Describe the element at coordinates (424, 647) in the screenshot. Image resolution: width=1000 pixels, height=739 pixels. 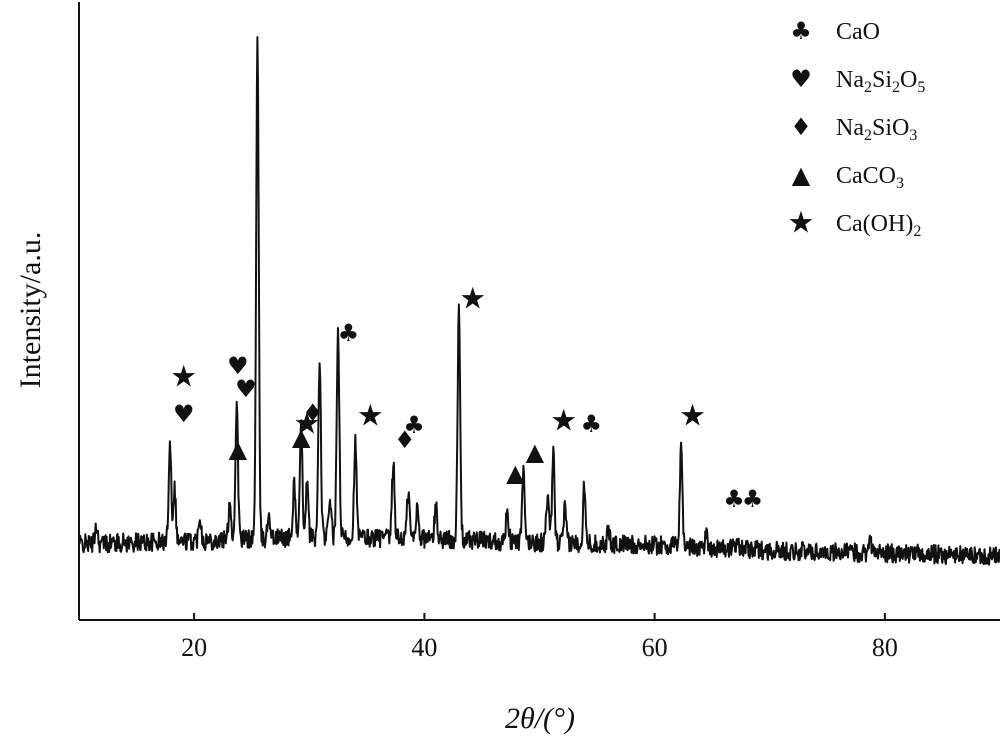
I see `x-tick-label: 40` at that location.